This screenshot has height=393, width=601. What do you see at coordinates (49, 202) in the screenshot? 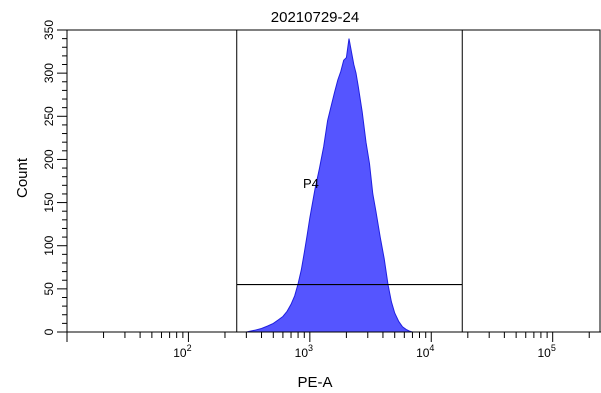
I see `y-tick-label: 150` at bounding box center [49, 202].